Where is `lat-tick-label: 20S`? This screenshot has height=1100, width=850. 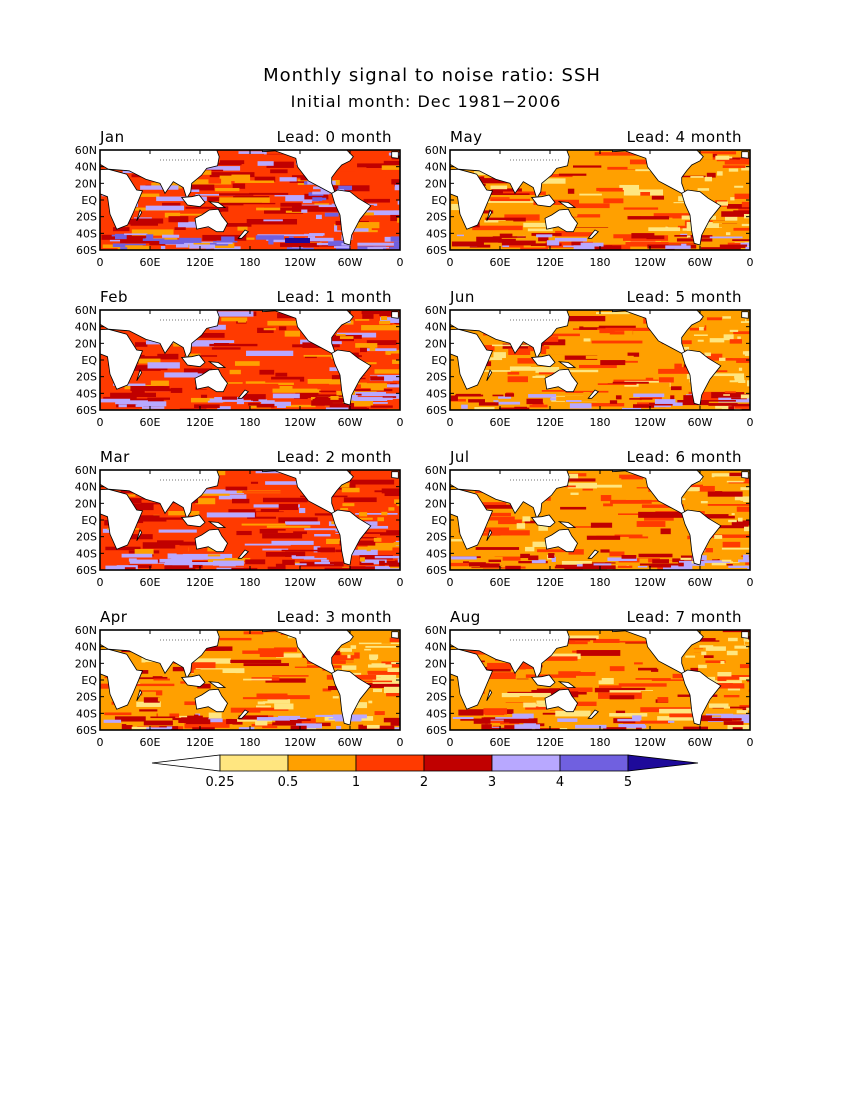
lat-tick-label: 20S is located at coordinates (86, 217).